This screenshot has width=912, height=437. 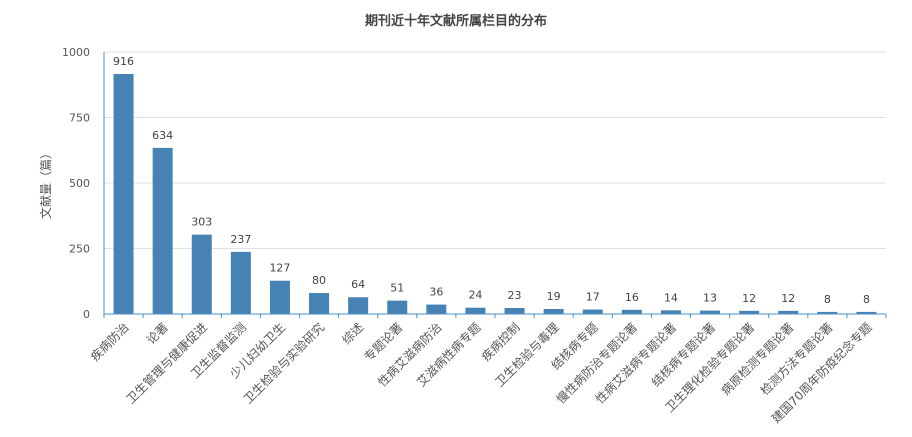 I want to click on data-label: 127, so click(x=279, y=268).